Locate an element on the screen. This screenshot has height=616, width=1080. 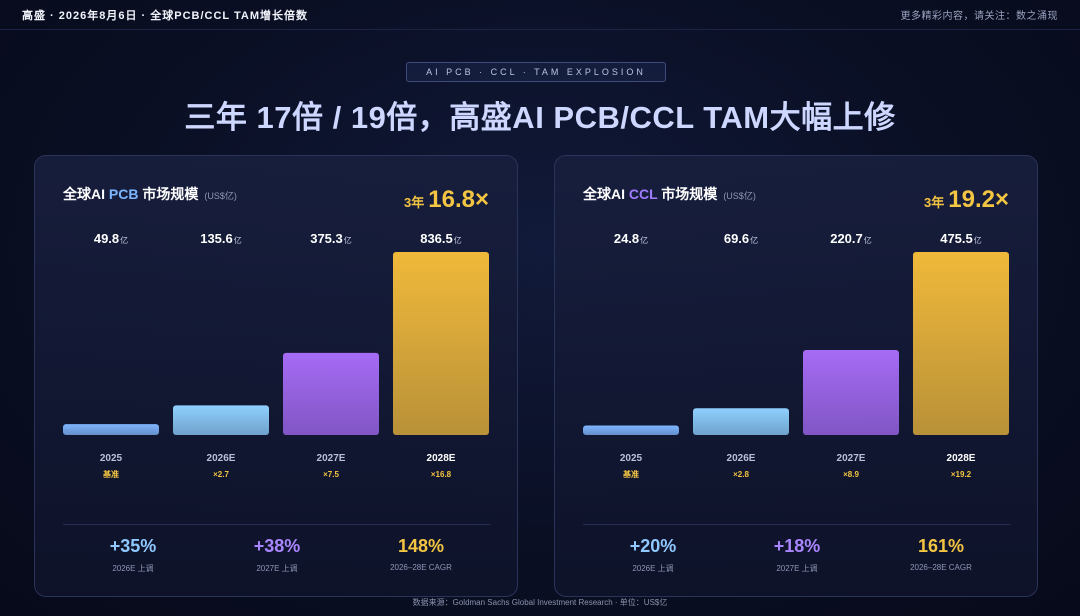
multiplier-label: ×19.2 is located at coordinates (961, 474).